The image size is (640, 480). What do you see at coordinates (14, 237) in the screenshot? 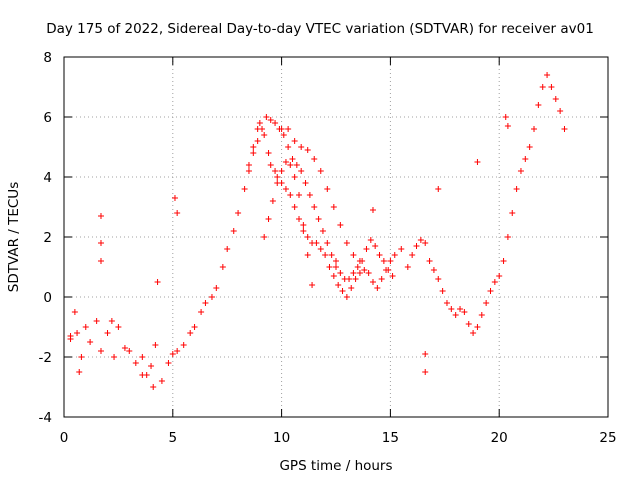
I see `y-axis-label: SDTVAR / TECUs` at bounding box center [14, 237].